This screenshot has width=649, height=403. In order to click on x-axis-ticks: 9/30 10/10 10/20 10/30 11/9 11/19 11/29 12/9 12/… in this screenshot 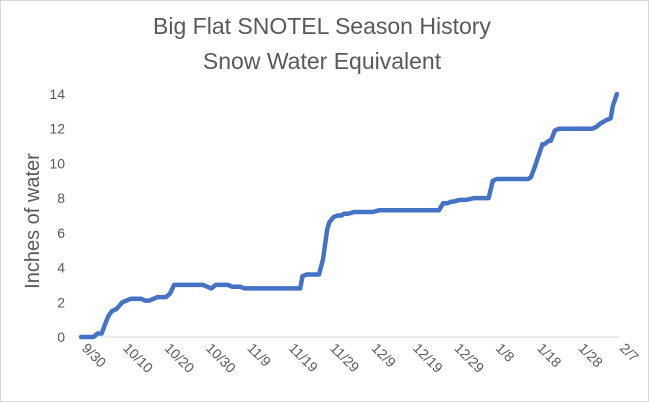, I will do `click(360, 358)`.